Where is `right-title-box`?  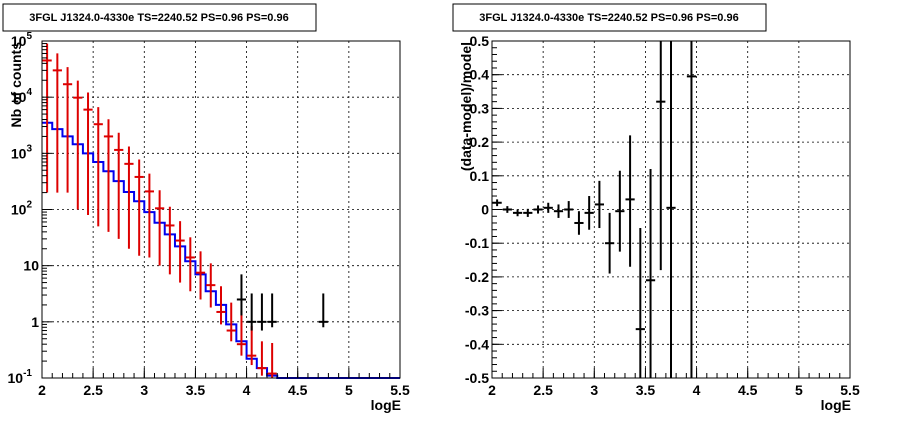 right-title-box is located at coordinates (609, 17).